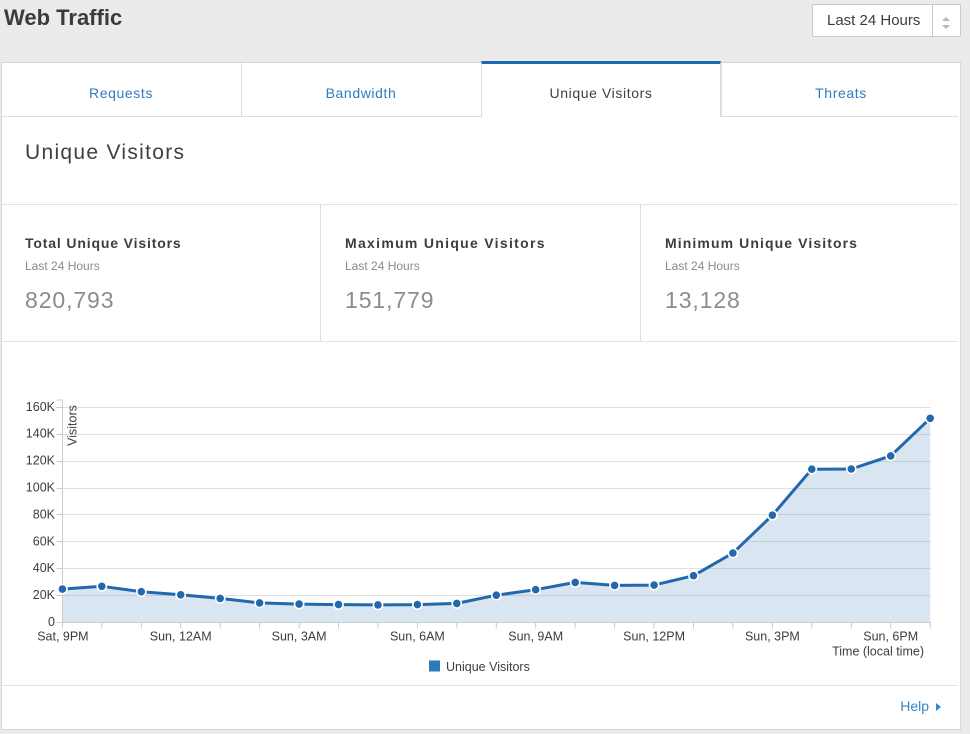 This screenshot has height=734, width=970. I want to click on svg-text: Sun, 12AM, so click(181, 636).